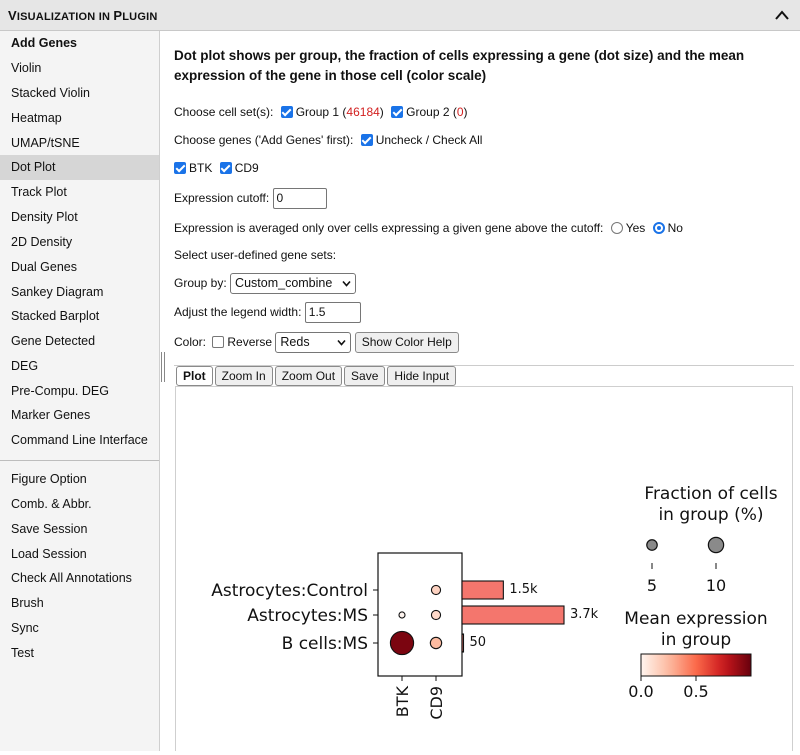  What do you see at coordinates (307, 616) in the screenshot?
I see `y-tick-label: Astrocytes:MS` at bounding box center [307, 616].